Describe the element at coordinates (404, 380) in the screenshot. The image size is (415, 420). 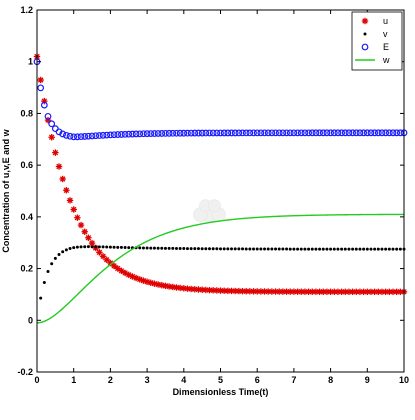
I see `x-tick-label: 10` at that location.